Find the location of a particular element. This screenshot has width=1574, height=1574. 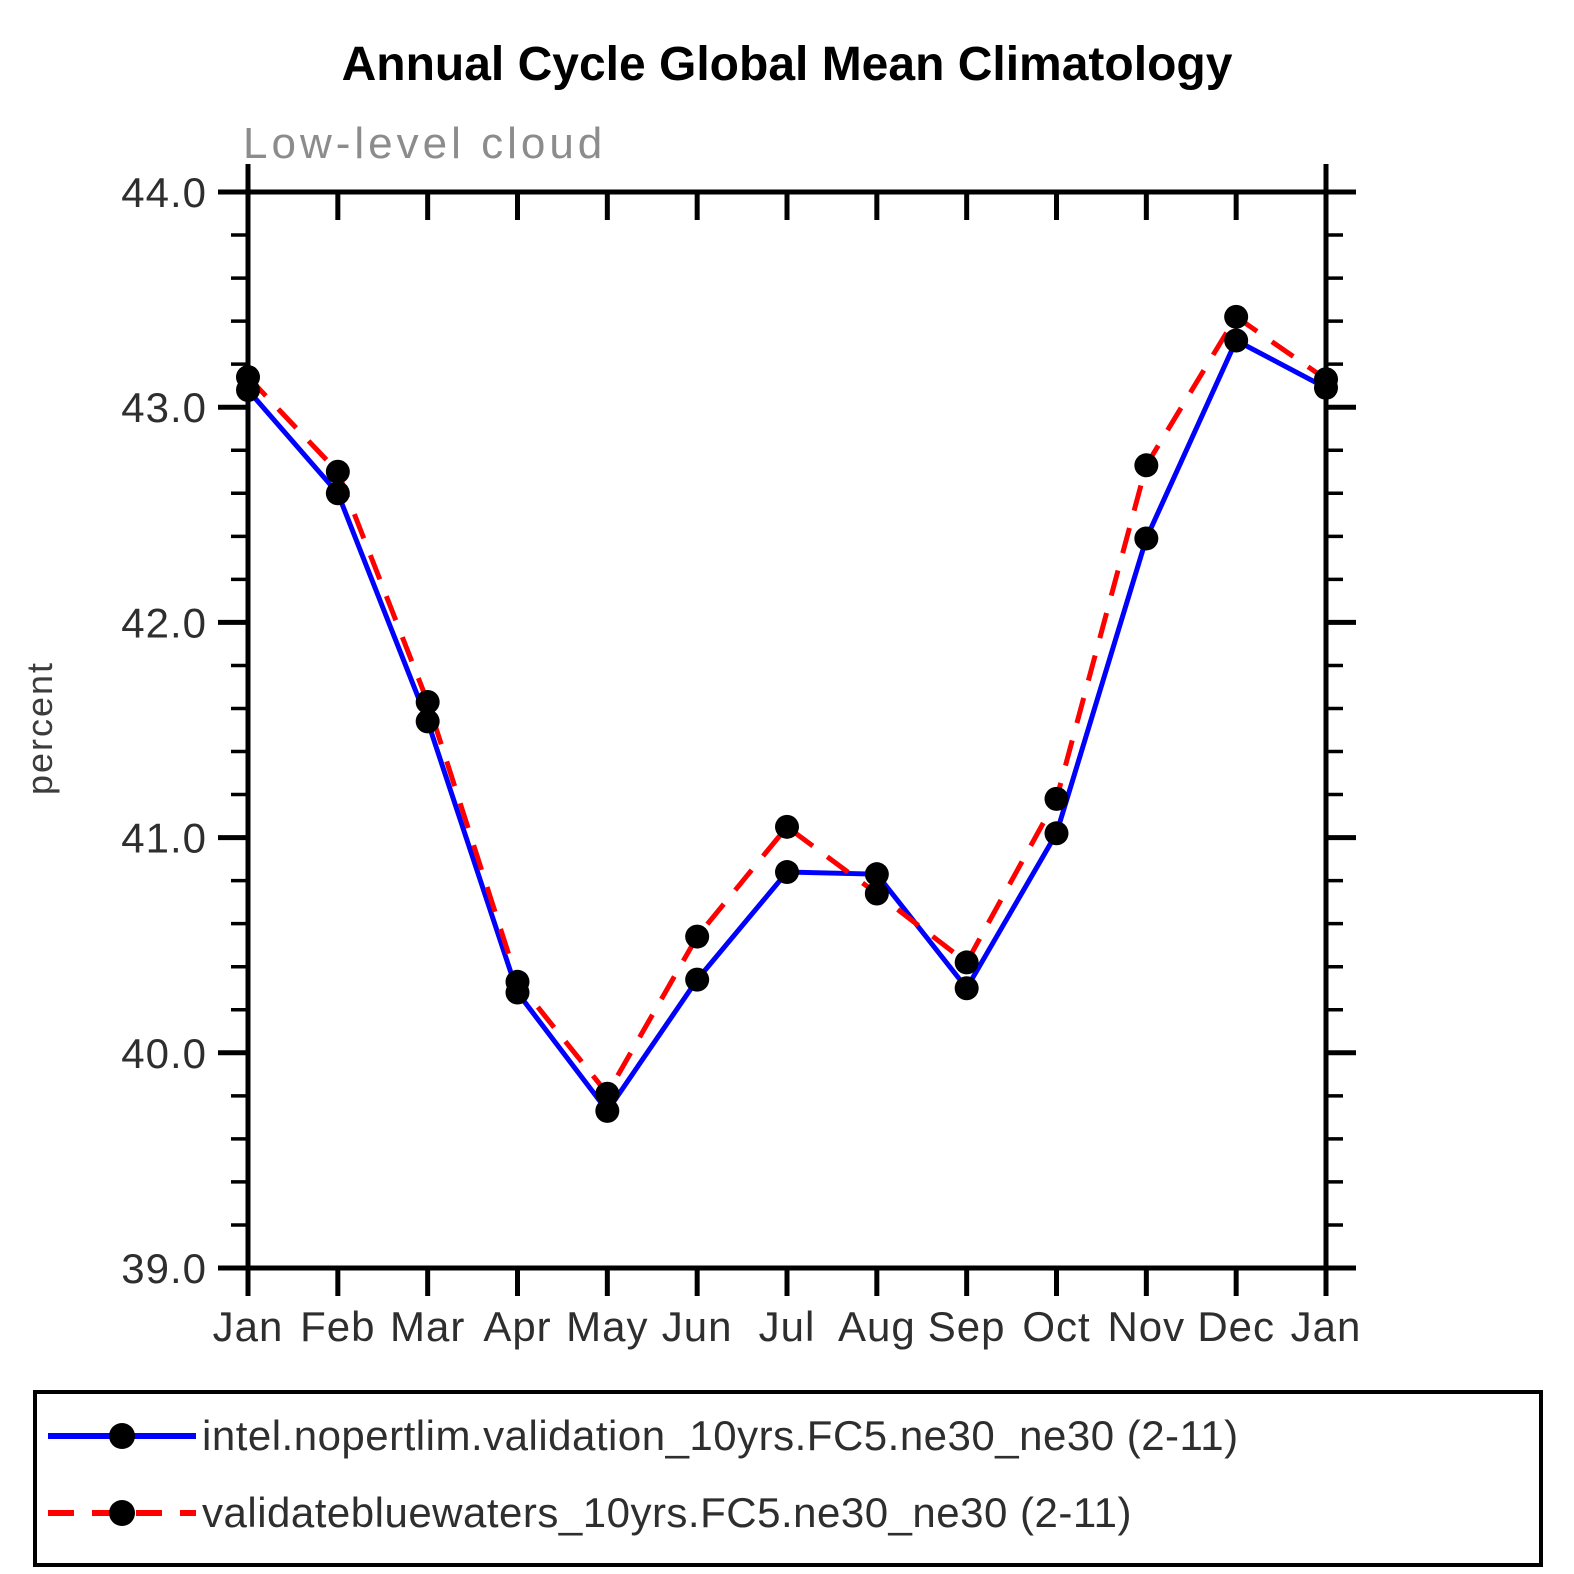

x-month-label: Nov is located at coordinates (1146, 1326).